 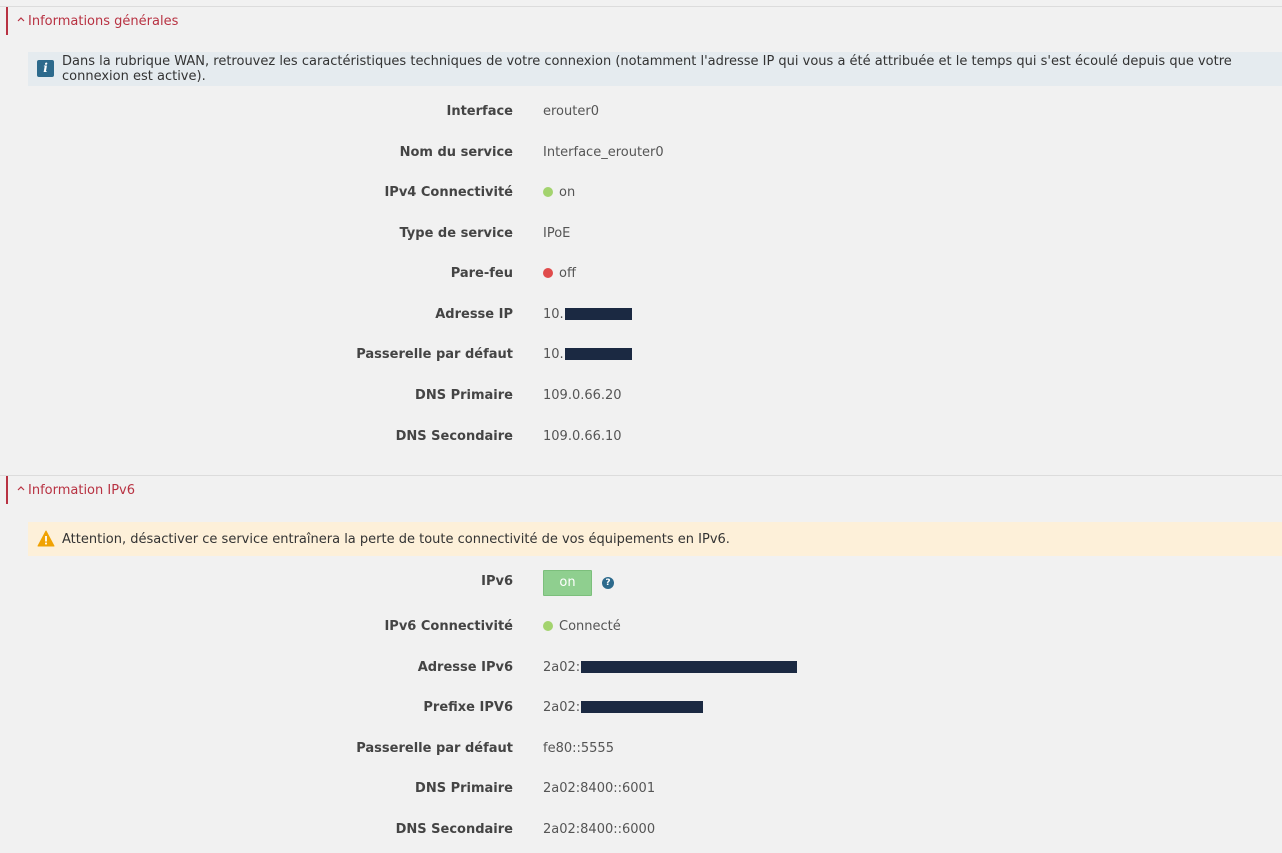 I want to click on gateway-prefix: 10., so click(x=553, y=354).